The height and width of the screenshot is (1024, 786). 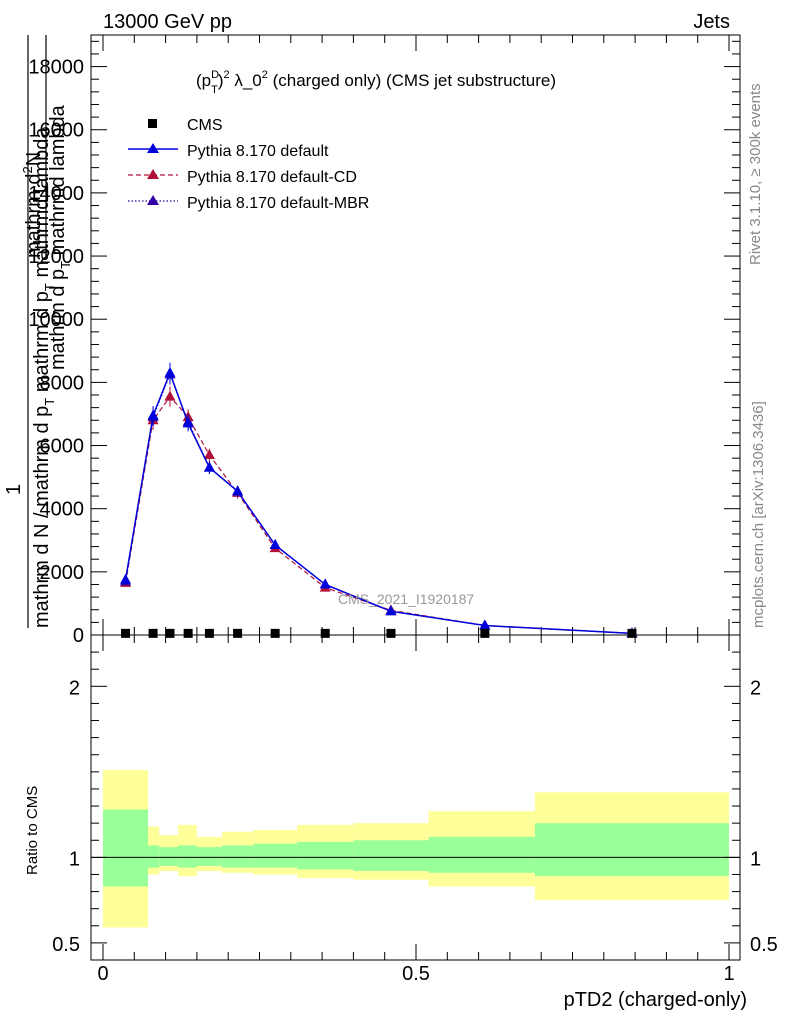 What do you see at coordinates (711, 22) in the screenshot?
I see `header-process: Jets` at bounding box center [711, 22].